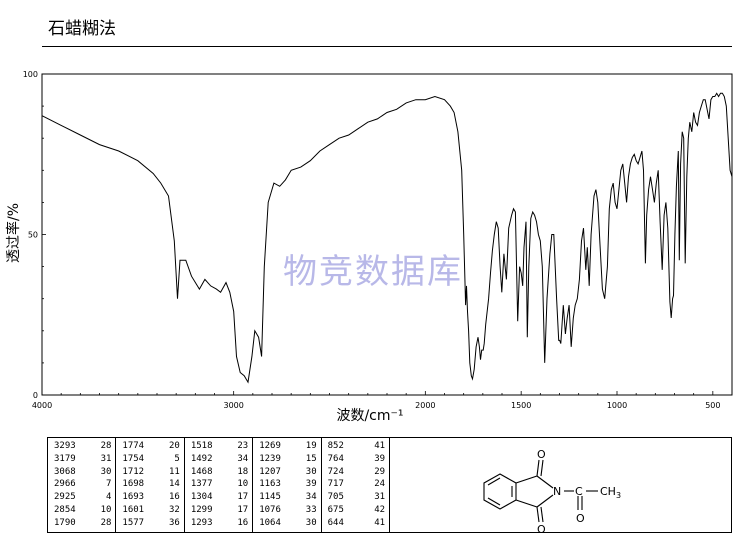  What do you see at coordinates (65, 484) in the screenshot?
I see `peak-wavenumber: 2966` at bounding box center [65, 484].